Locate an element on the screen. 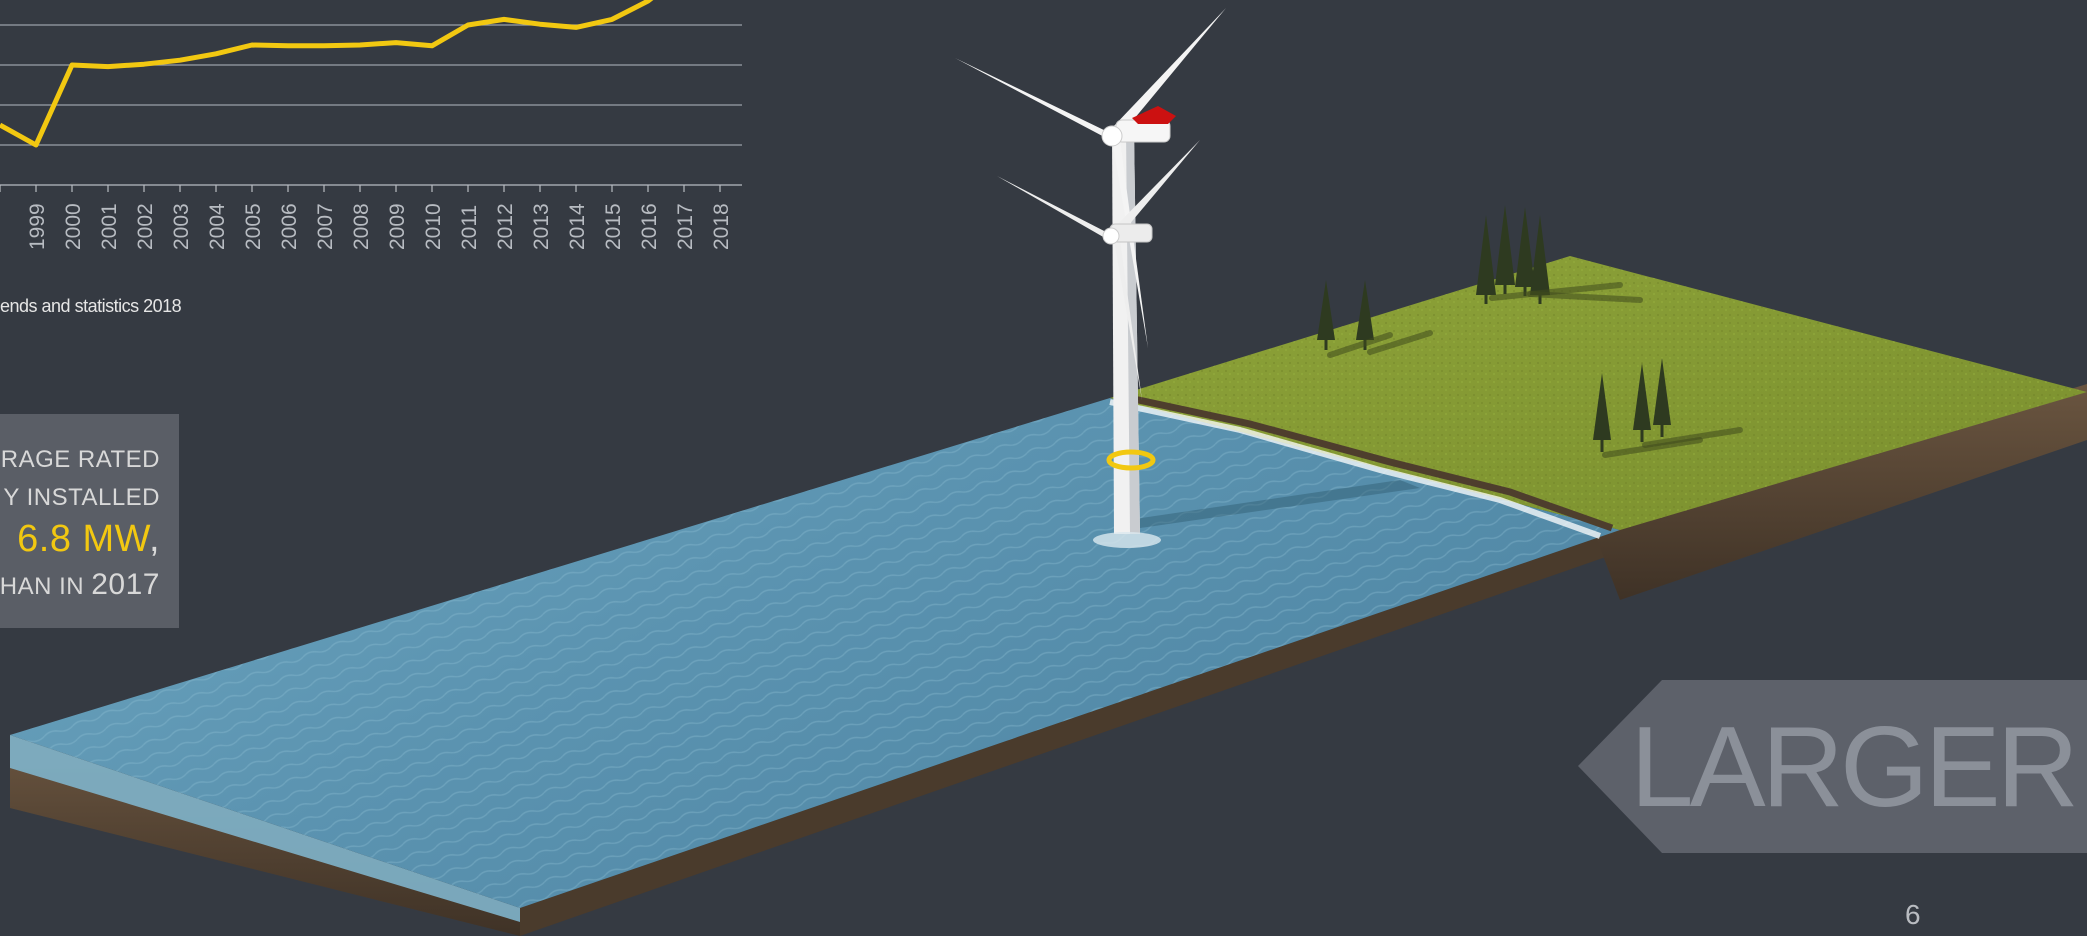 This screenshot has width=2087, height=936. larger-banner-label: LARGER is located at coordinates (1854, 767).